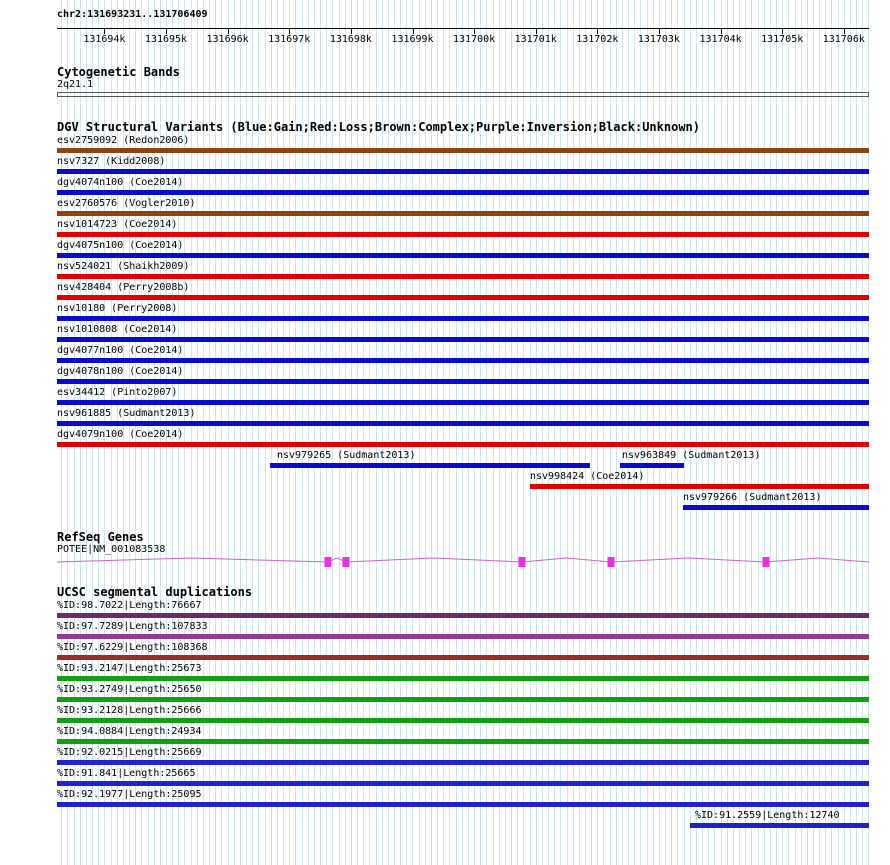 Image resolution: width=890 pixels, height=865 pixels. What do you see at coordinates (111, 549) in the screenshot?
I see `gene-label: POTEE|NM_001083538` at bounding box center [111, 549].